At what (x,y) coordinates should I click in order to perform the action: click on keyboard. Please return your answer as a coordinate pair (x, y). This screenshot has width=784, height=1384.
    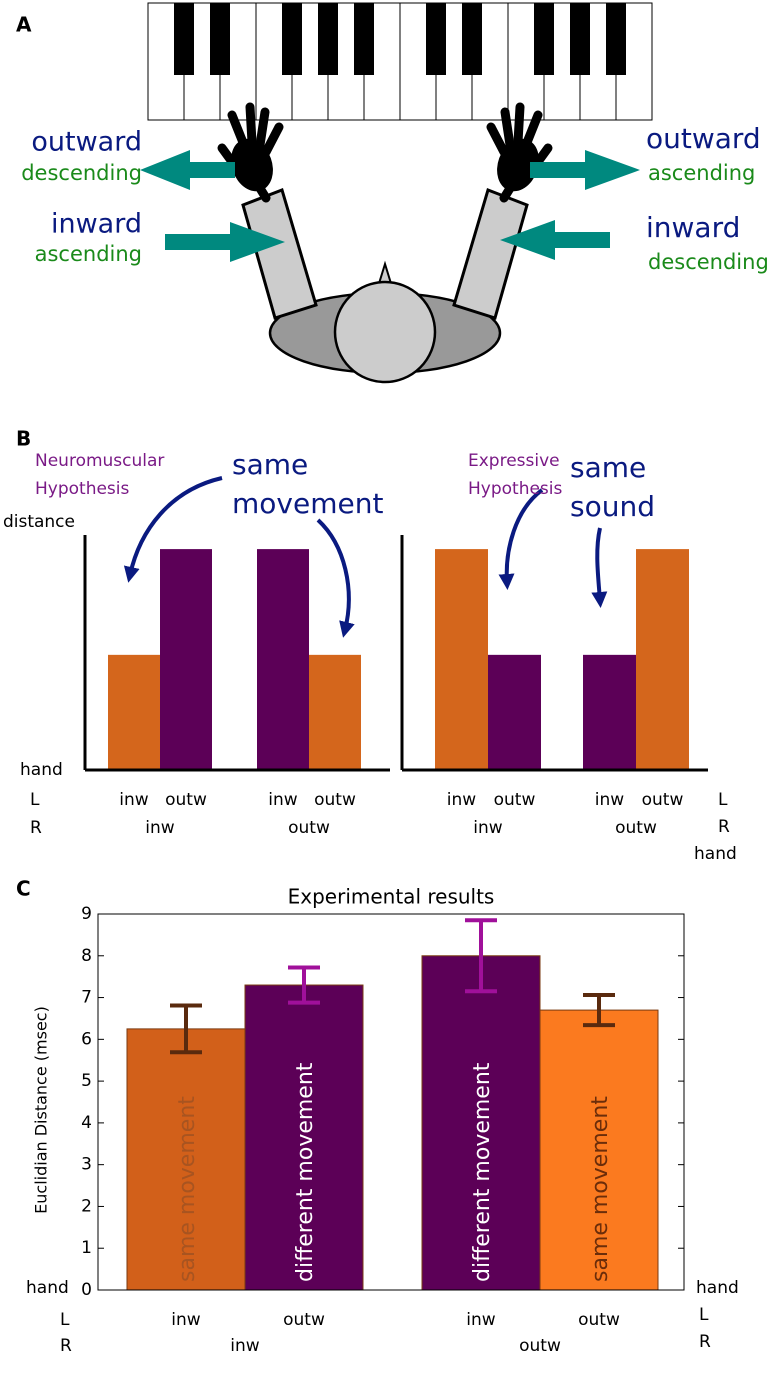
    Looking at the image, I should click on (400, 61).